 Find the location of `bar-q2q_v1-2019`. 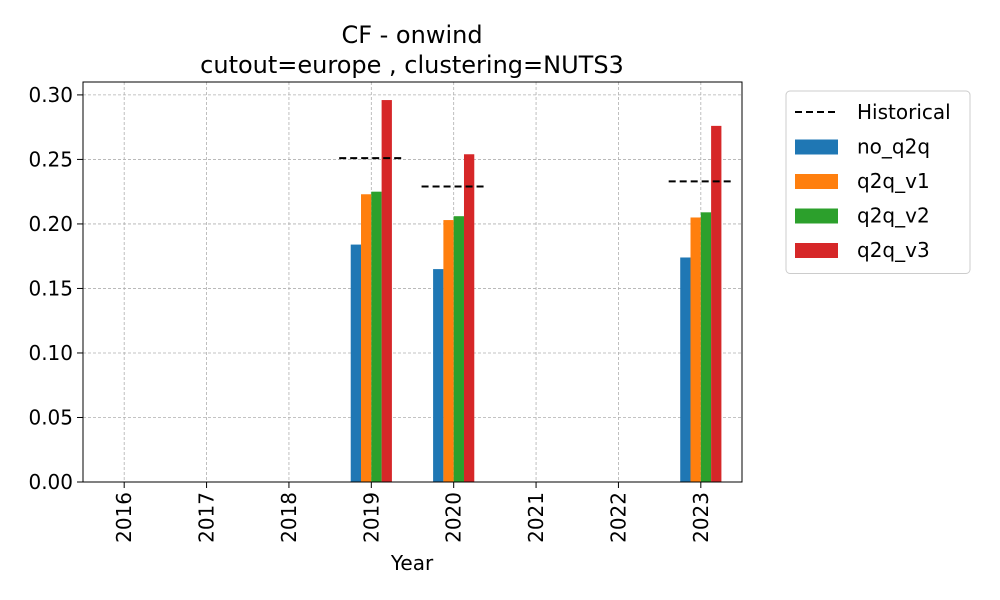

bar-q2q_v1-2019 is located at coordinates (366, 338).